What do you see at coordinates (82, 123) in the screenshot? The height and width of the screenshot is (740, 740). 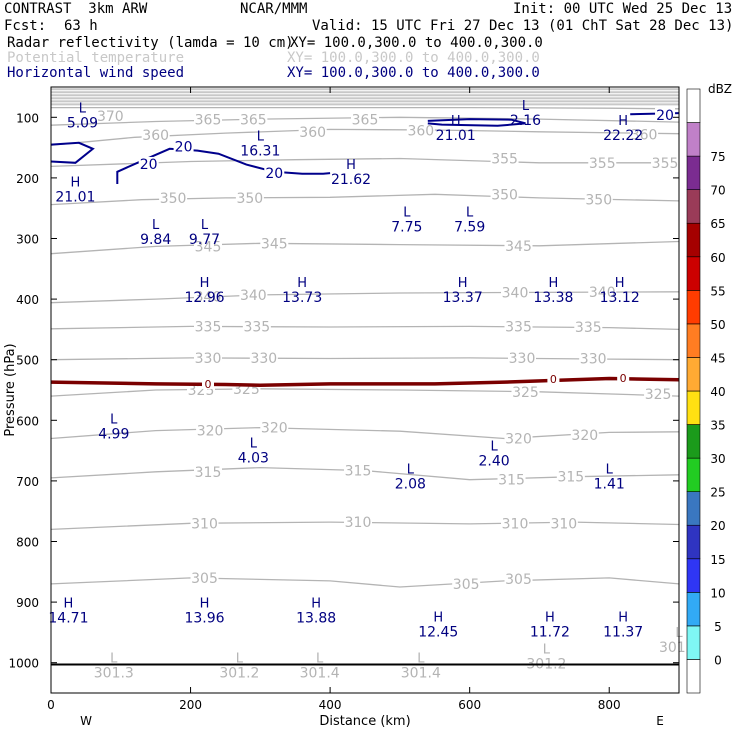 I see `hl-marker-value: 5.09` at bounding box center [82, 123].